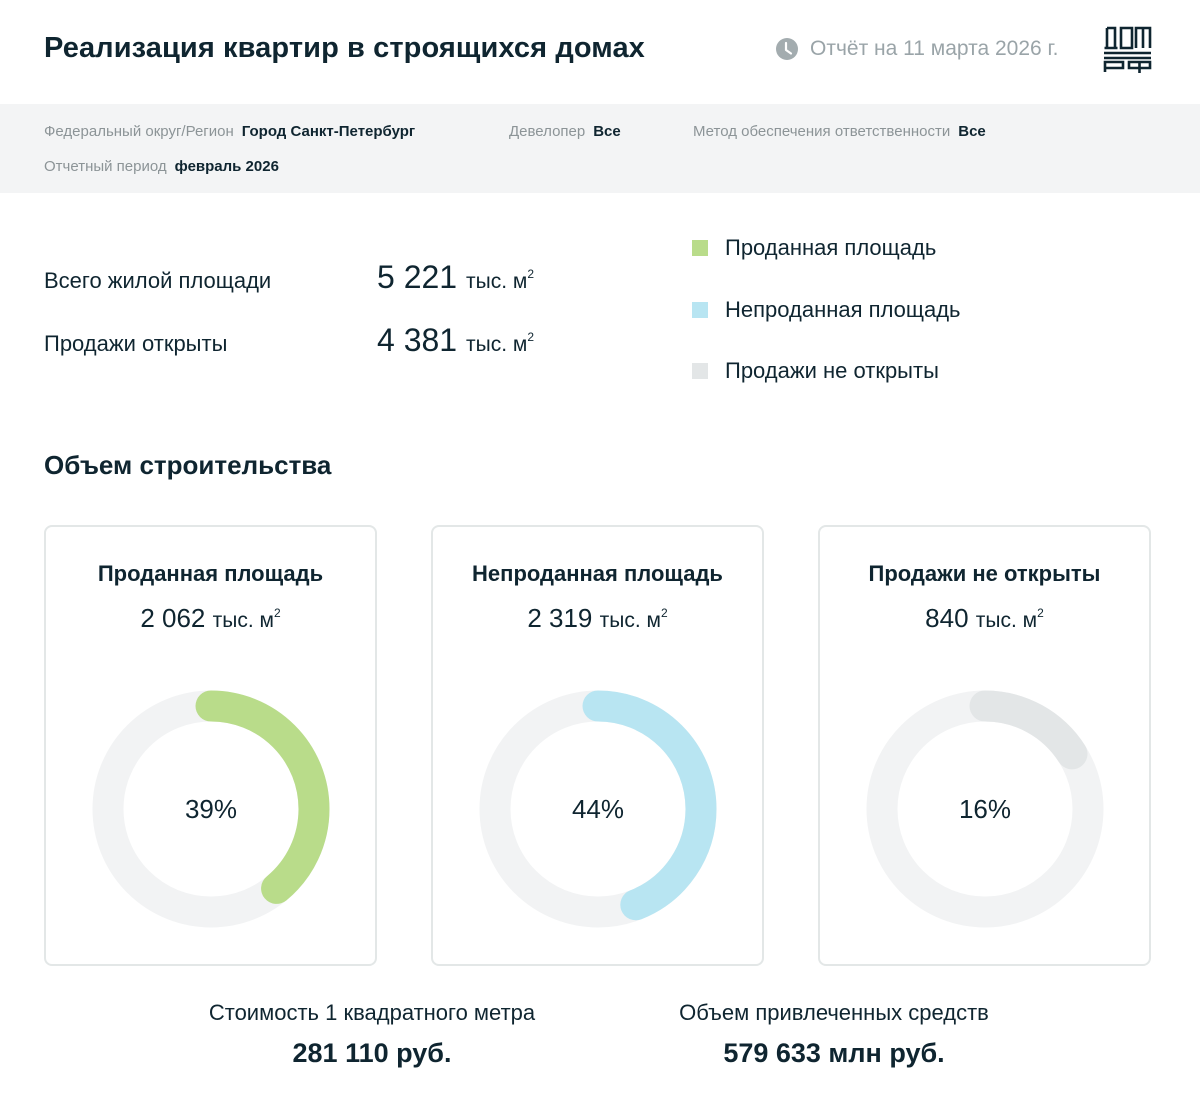 Image resolution: width=1200 pixels, height=1106 pixels. I want to click on section-title: Объем строительства, so click(188, 465).